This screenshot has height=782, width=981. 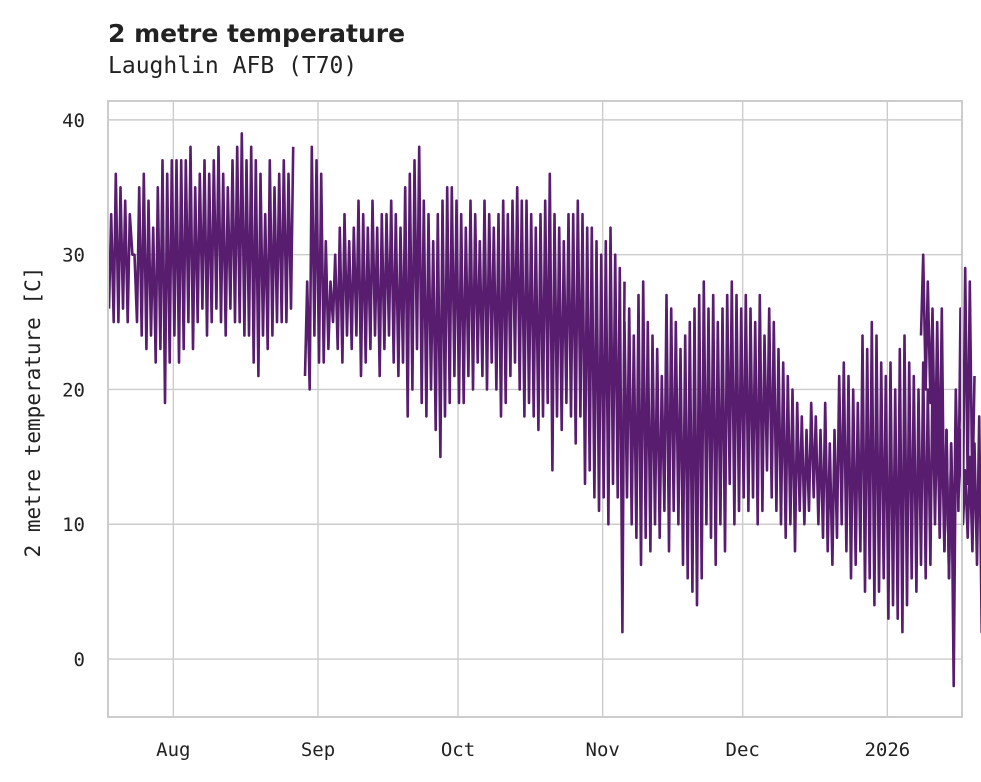 What do you see at coordinates (73, 256) in the screenshot?
I see `y-tick-label: 30` at bounding box center [73, 256].